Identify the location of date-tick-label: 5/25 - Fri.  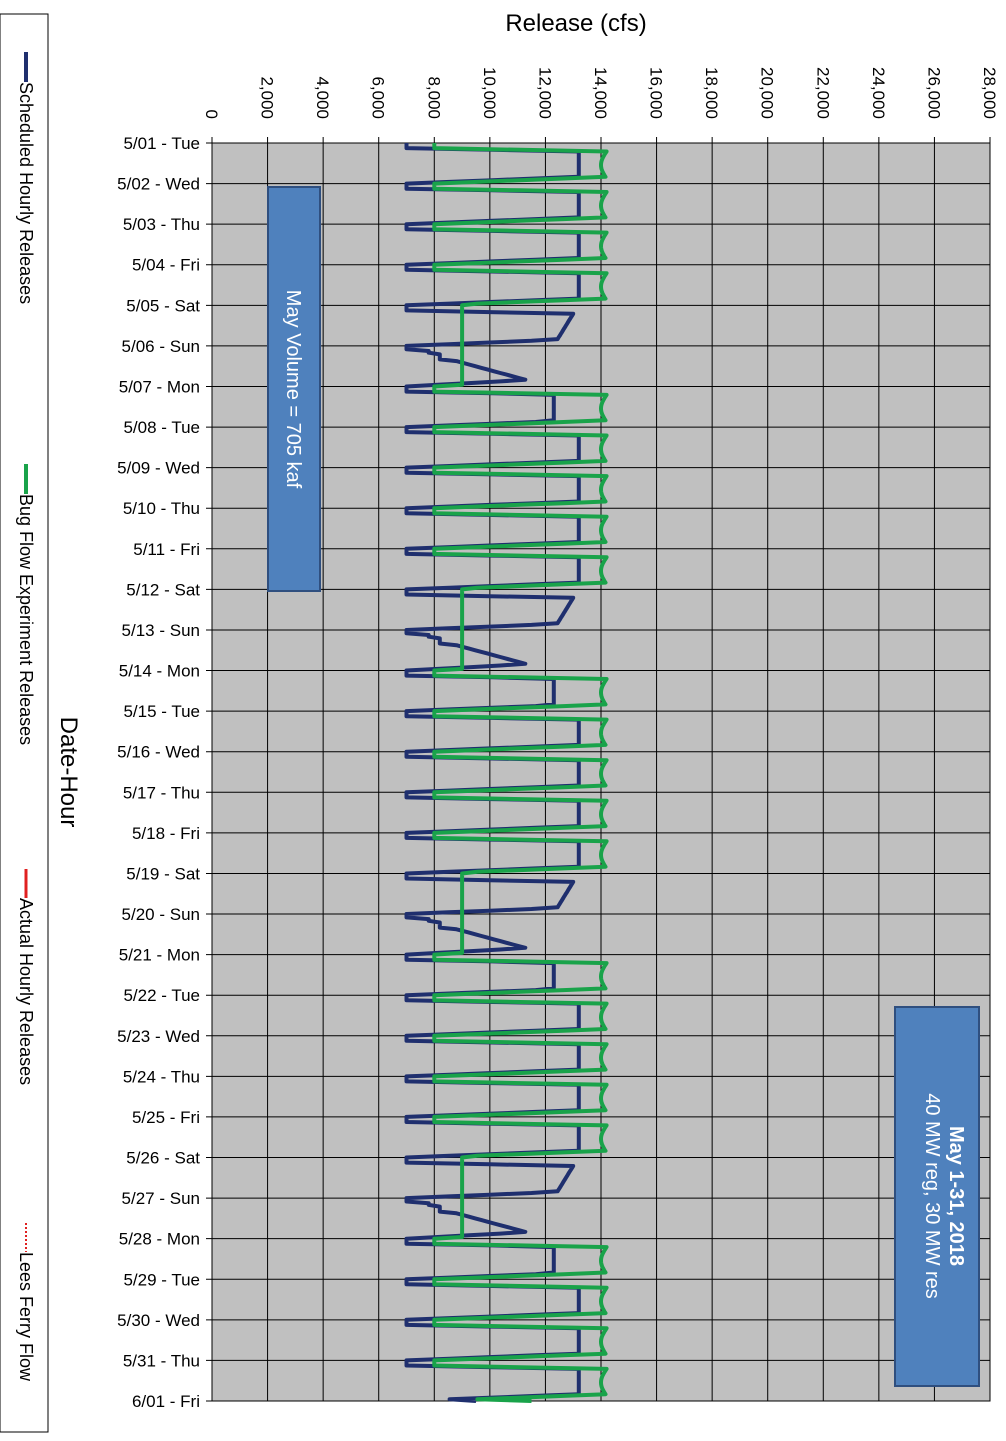
(166, 1117).